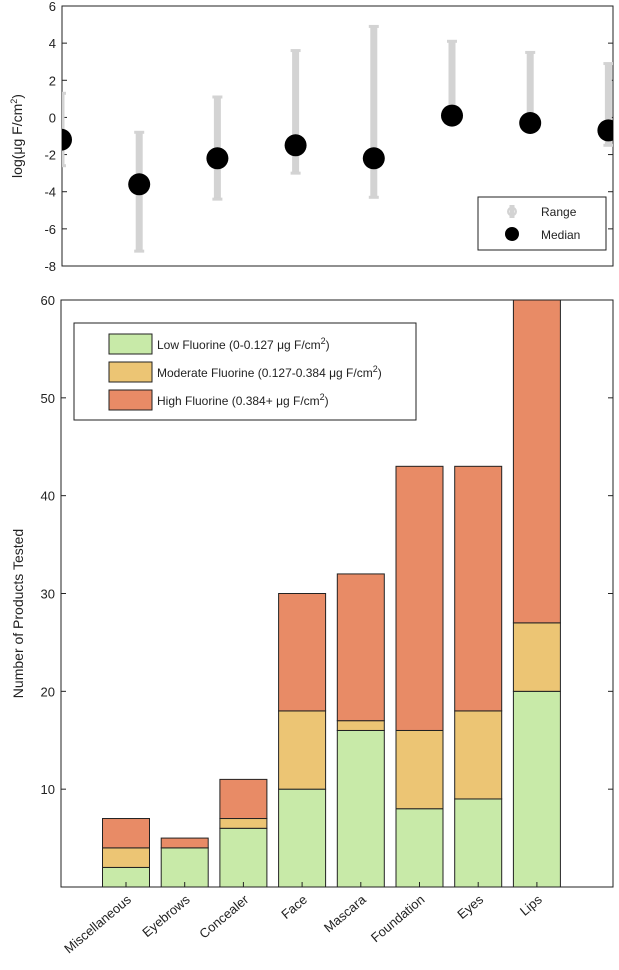 The image size is (619, 970). Describe the element at coordinates (50, 192) in the screenshot. I see `y-tick-label: -4` at that location.